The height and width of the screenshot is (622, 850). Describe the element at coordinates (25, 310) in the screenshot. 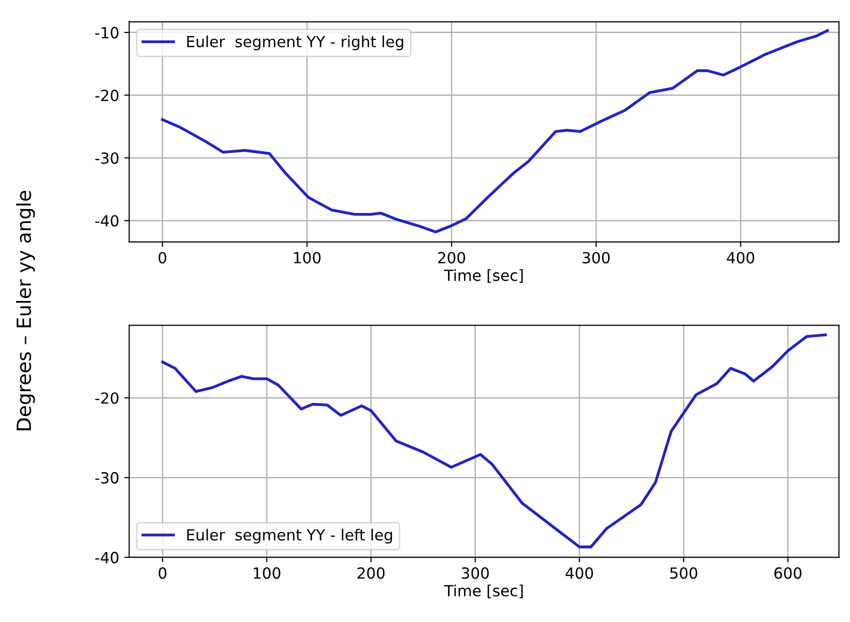

I see `y-axis-title: Degrees – Euler yy angle` at that location.